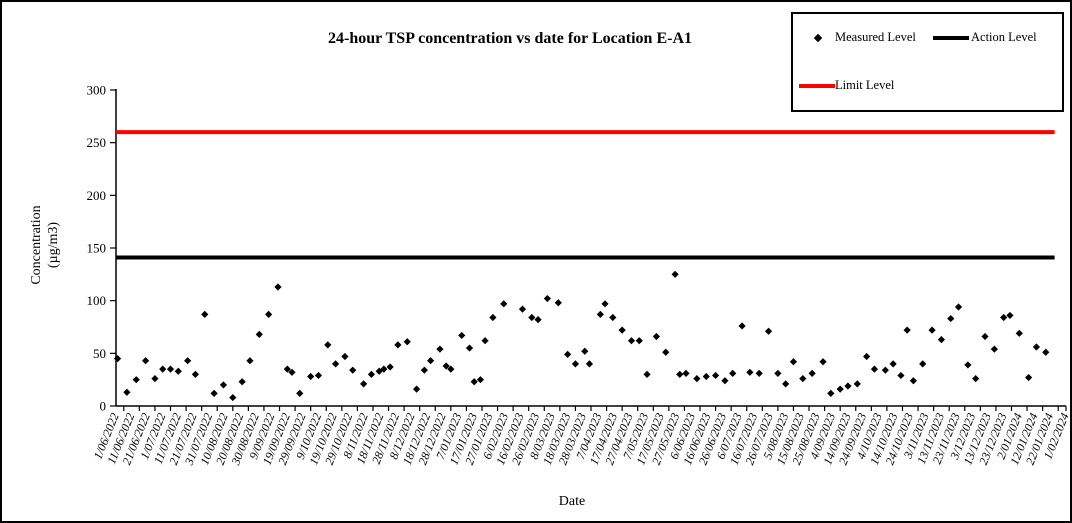 This screenshot has height=523, width=1072. Describe the element at coordinates (97, 248) in the screenshot. I see `y-tick-label: 150` at that location.